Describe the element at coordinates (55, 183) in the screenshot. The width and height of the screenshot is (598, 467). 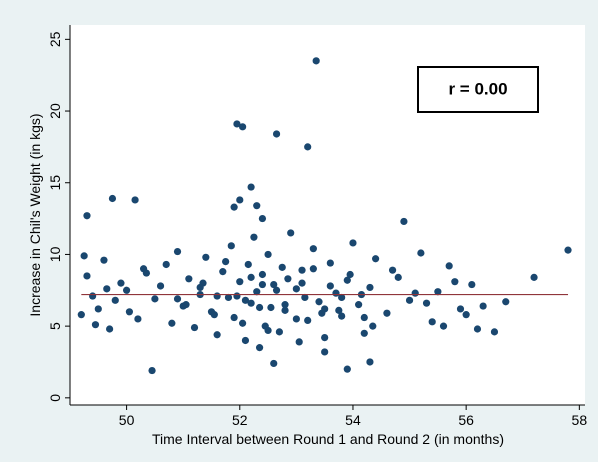
I see `y-tick-label: 15` at that location.